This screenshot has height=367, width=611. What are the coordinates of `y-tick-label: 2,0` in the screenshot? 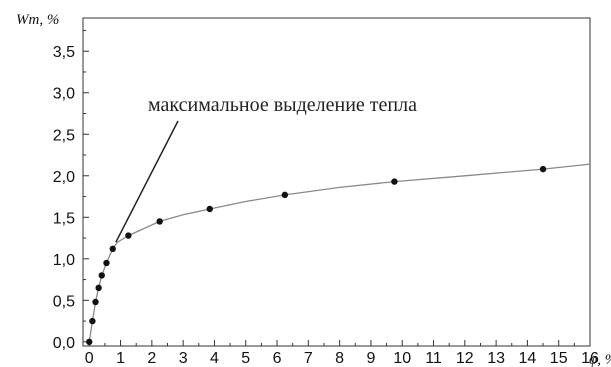 It's located at (64, 177).